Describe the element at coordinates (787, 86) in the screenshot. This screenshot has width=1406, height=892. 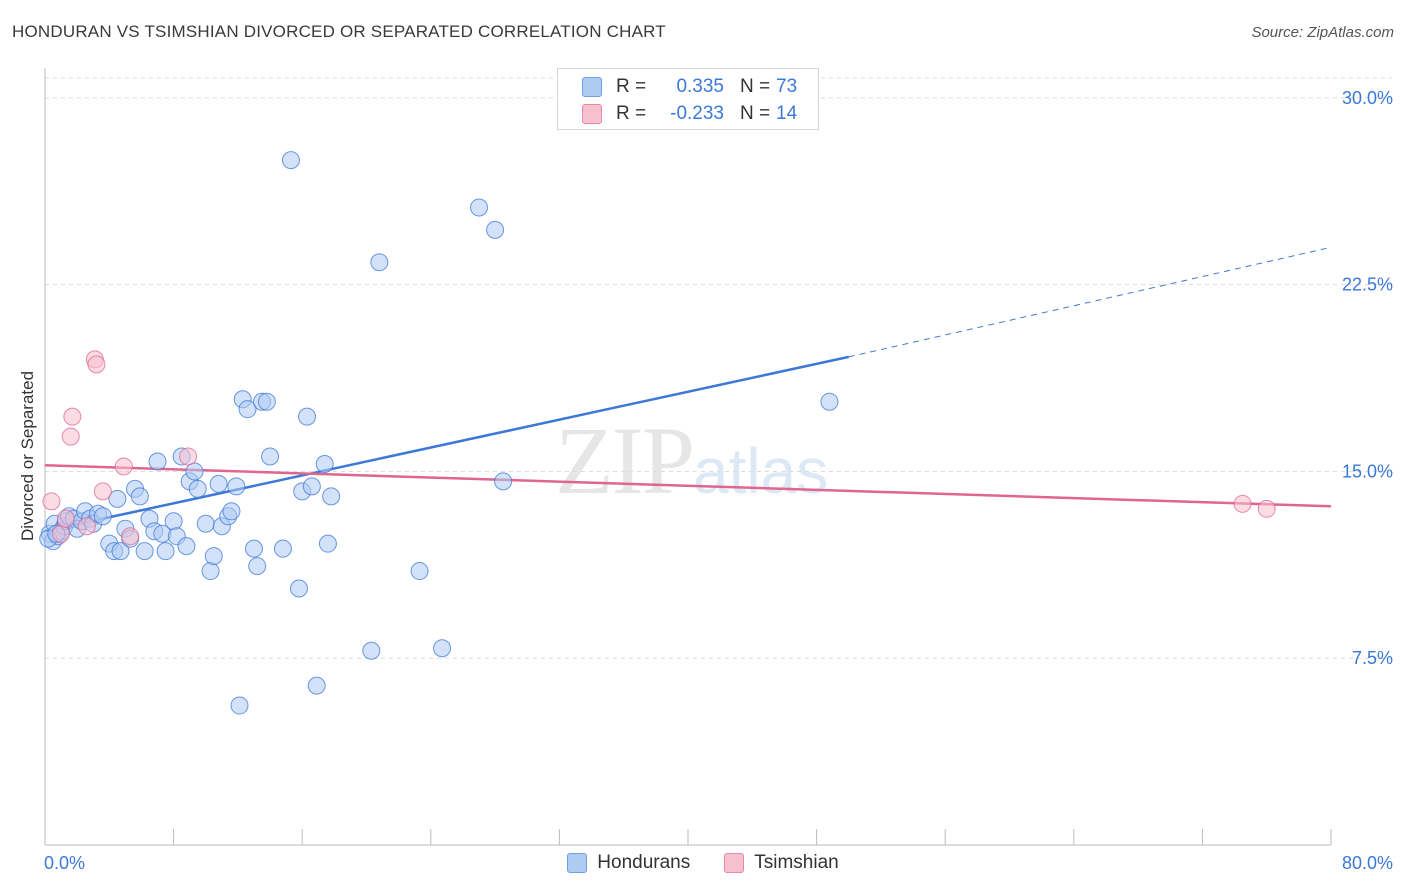
I see `legend-n-value: 73` at that location.